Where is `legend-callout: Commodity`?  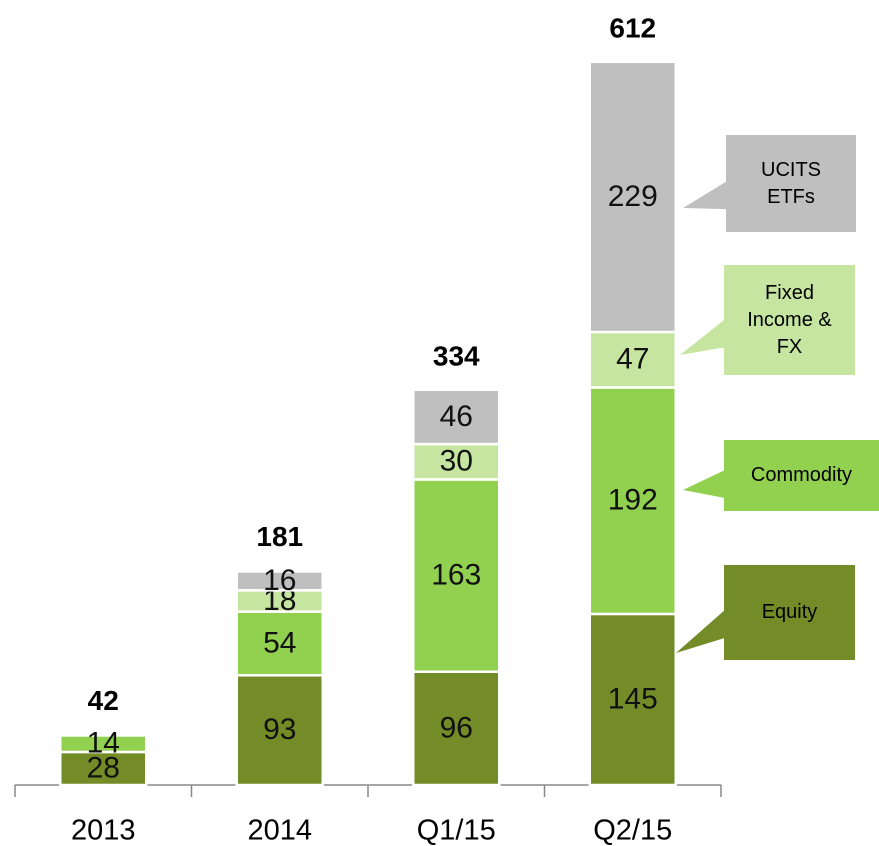 legend-callout: Commodity is located at coordinates (801, 475).